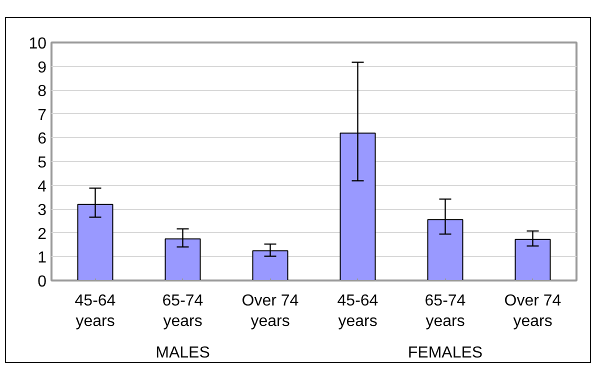 This screenshot has width=600, height=388. Describe the element at coordinates (42, 67) in the screenshot. I see `y-tick-label: 9` at that location.